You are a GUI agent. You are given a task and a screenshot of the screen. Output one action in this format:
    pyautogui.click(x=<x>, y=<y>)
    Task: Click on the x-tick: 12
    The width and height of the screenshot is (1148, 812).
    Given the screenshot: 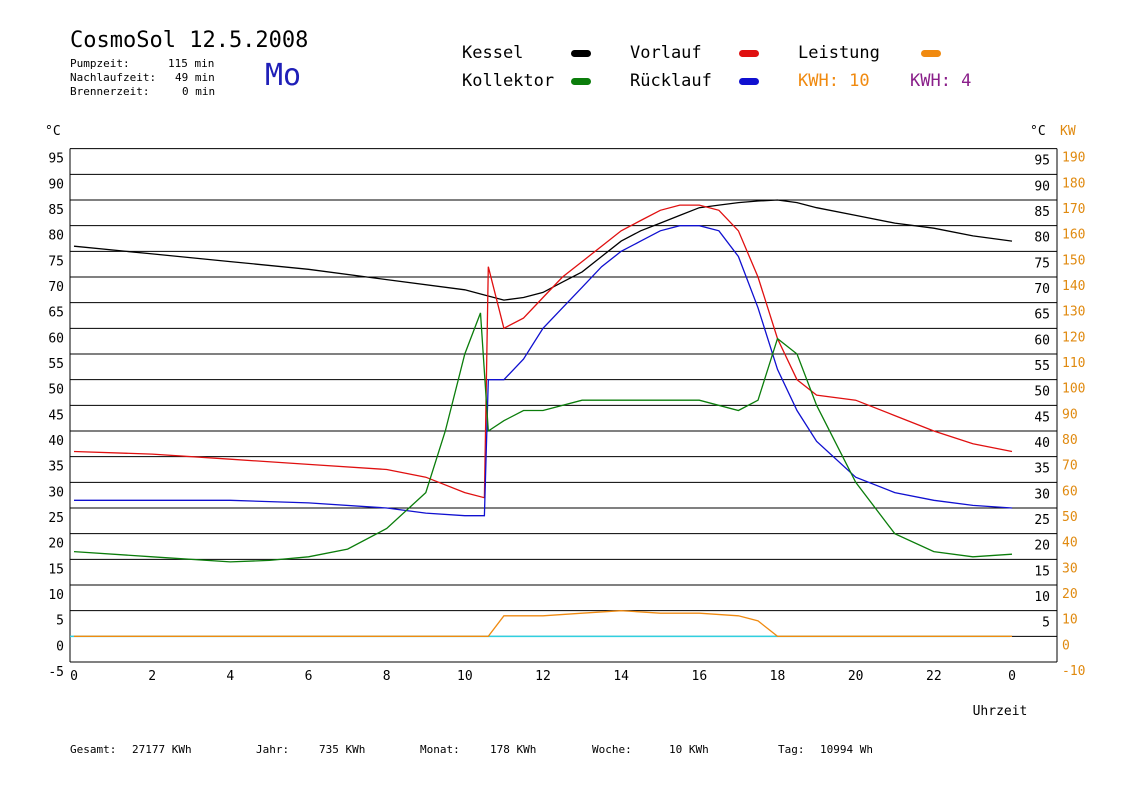 What is the action you would take?
    pyautogui.click(x=543, y=676)
    